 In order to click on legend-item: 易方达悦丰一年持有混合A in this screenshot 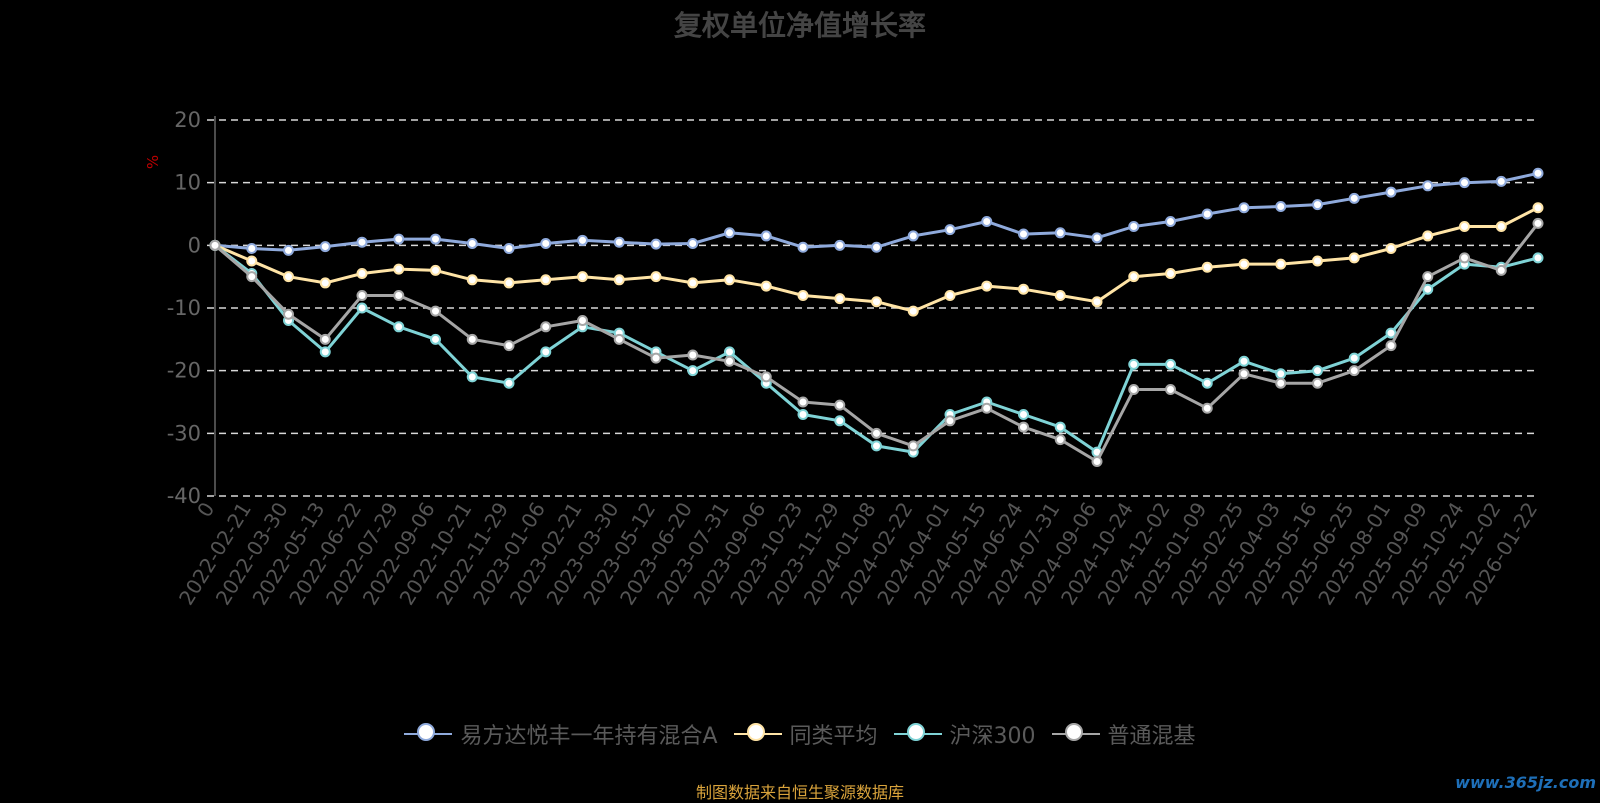, I will do `click(561, 734)`.